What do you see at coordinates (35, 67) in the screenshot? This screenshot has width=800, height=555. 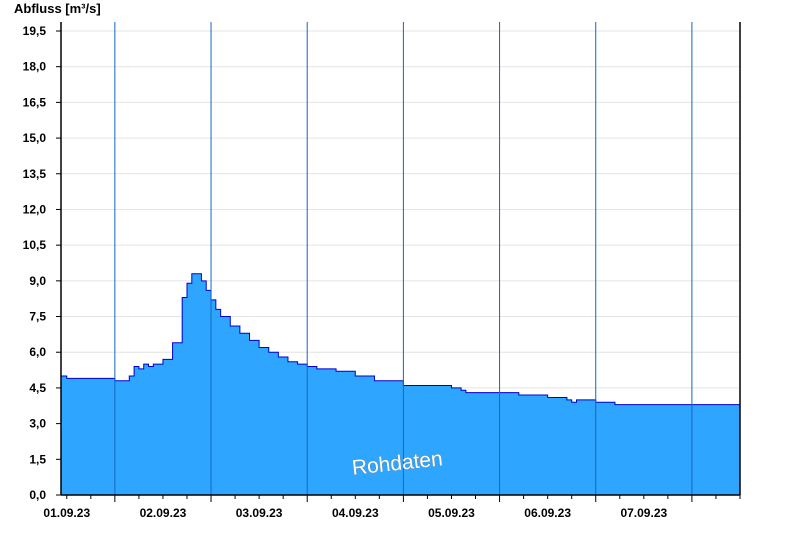 I see `y-tick-label: 18,0` at bounding box center [35, 67].